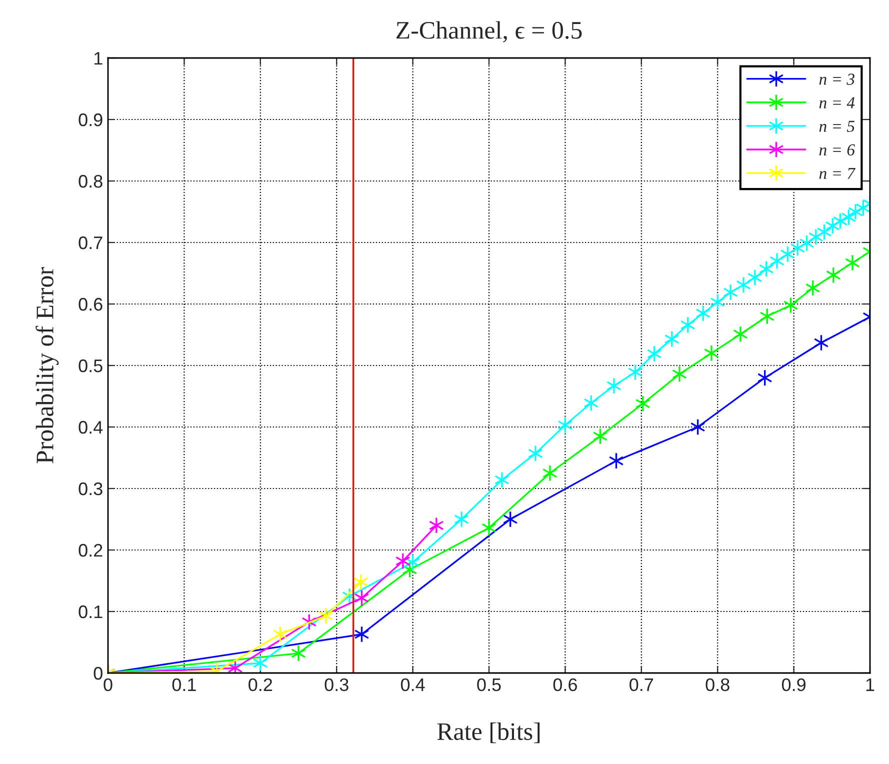  I want to click on x-axis-title: Rate [bits], so click(488, 733).